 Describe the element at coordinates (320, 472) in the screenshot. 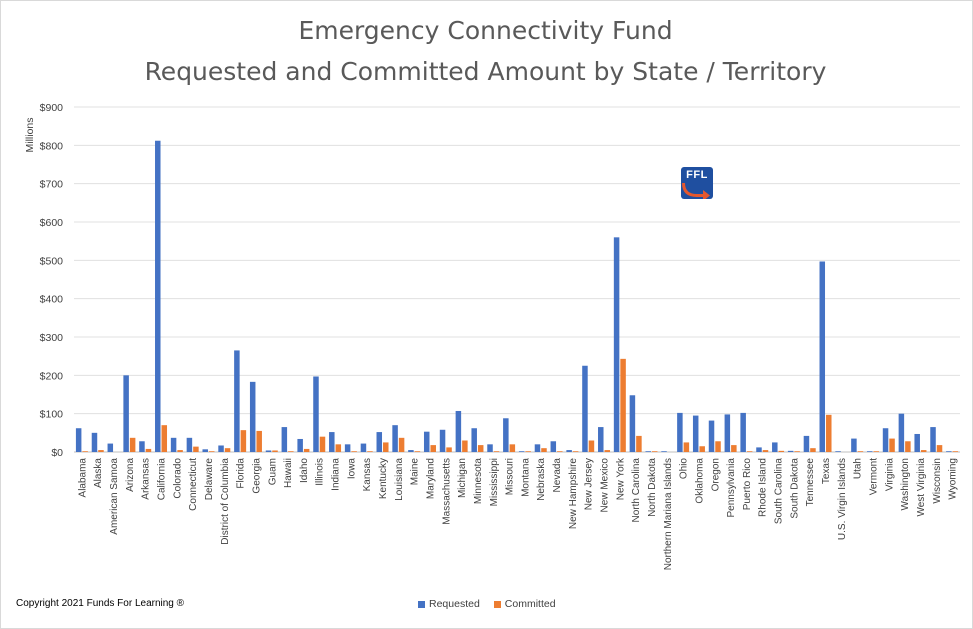

I see `x-tick-label: Illinois` at that location.